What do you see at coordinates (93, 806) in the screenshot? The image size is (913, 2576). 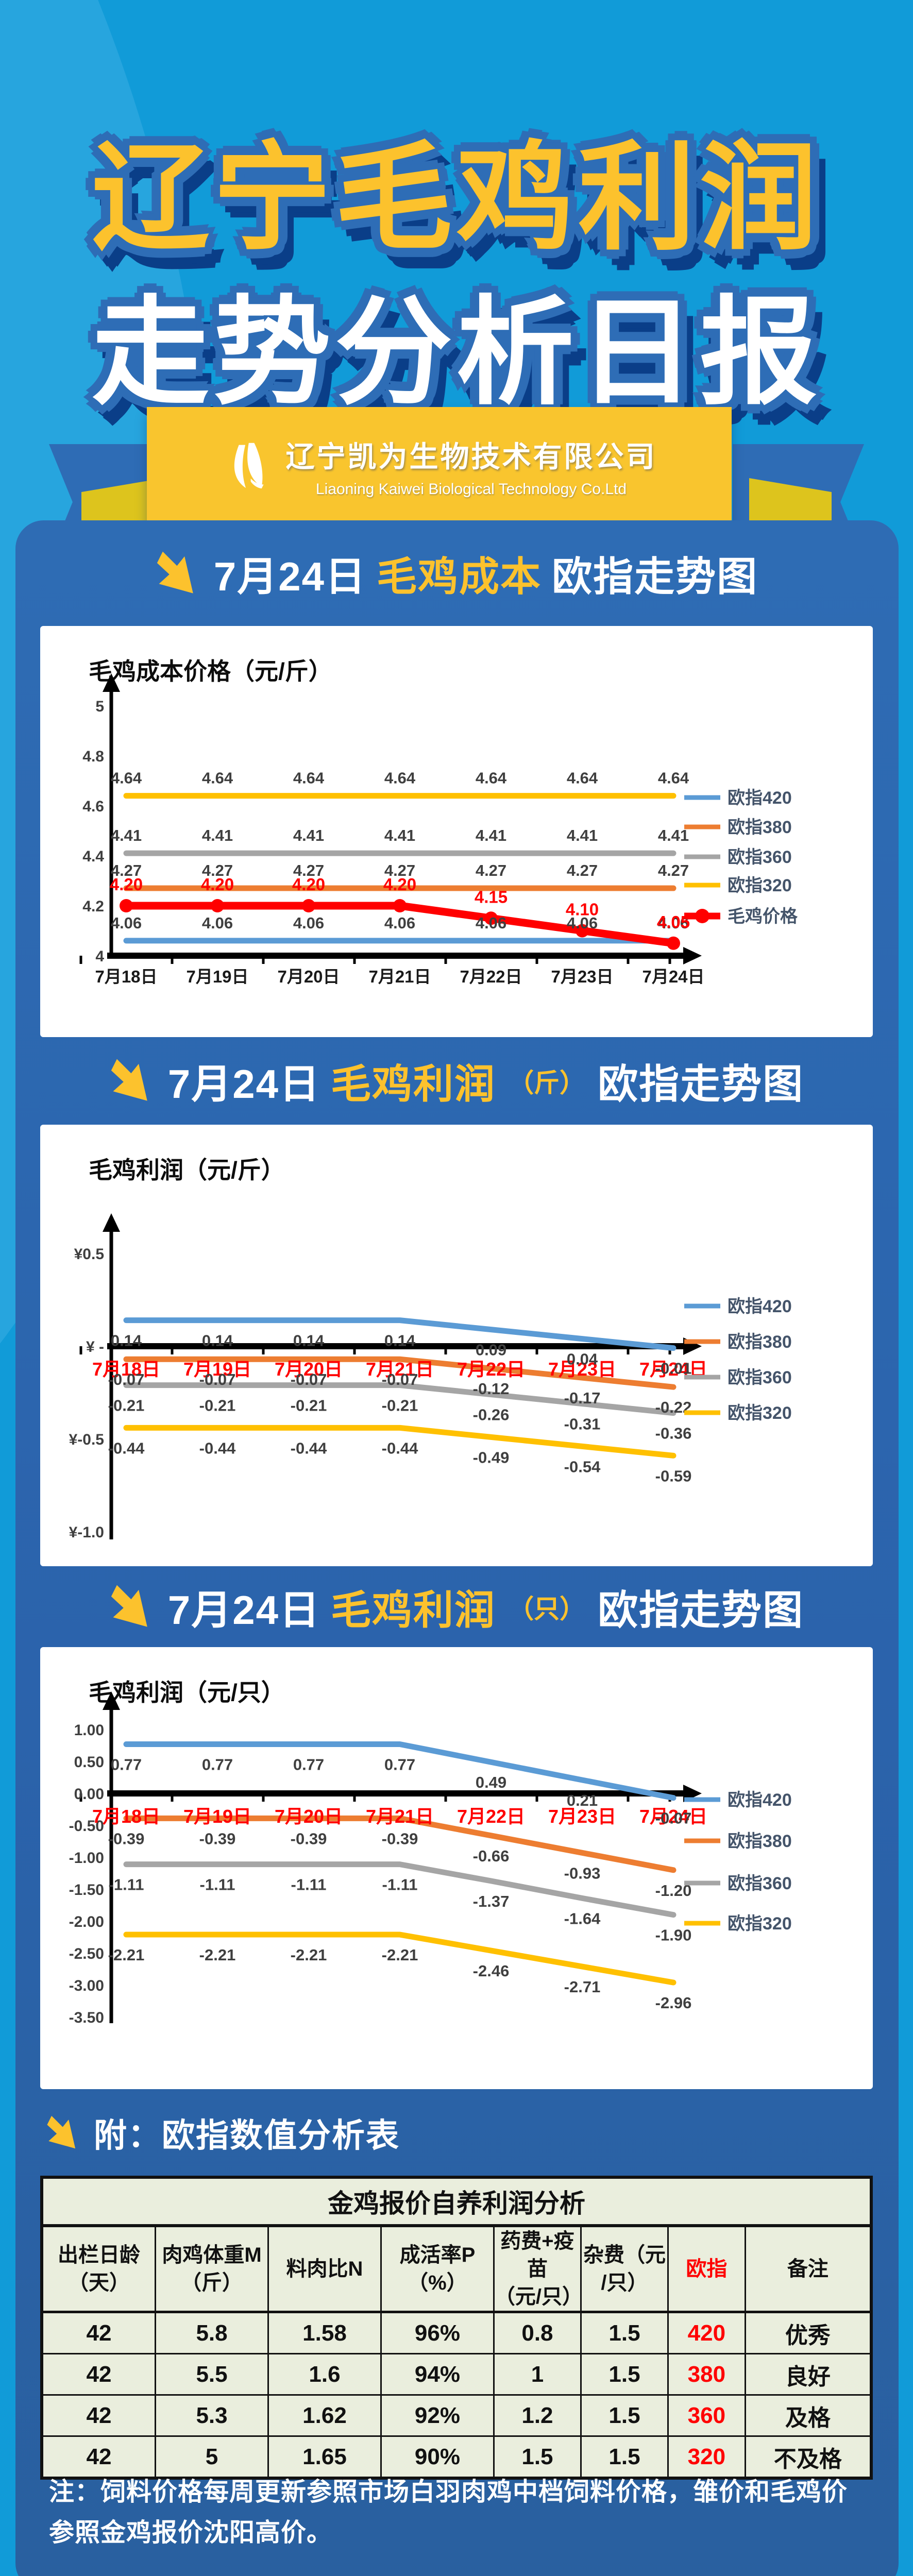 I see `y-tick-label: 4.6` at bounding box center [93, 806].